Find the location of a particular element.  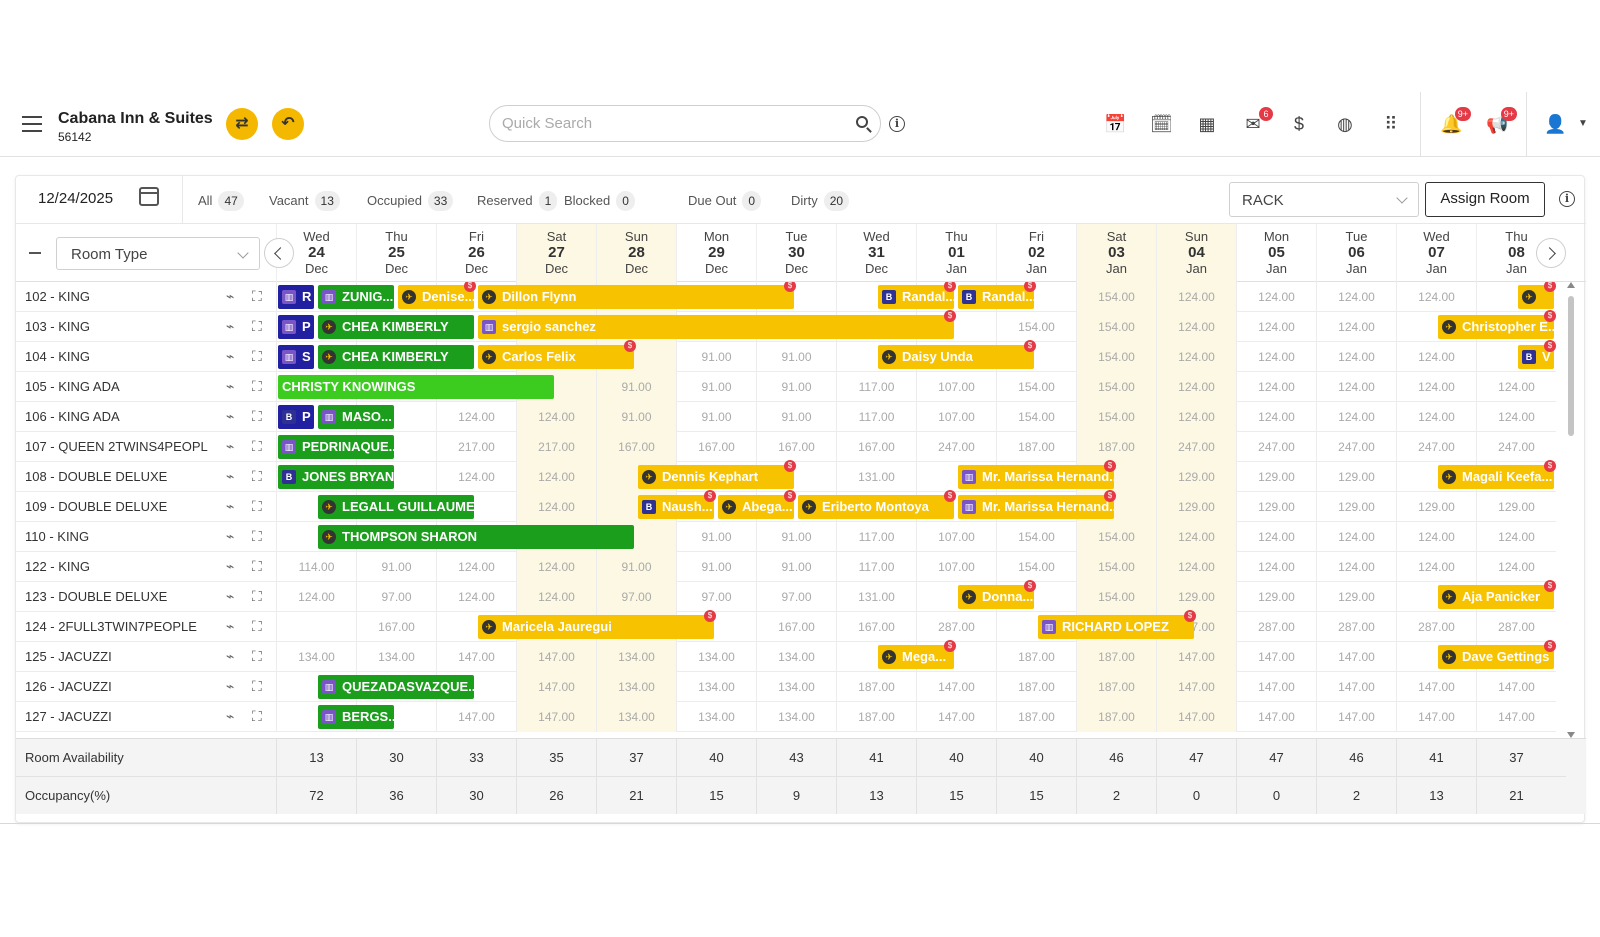

assign-room-button: Assign Room is located at coordinates (1485, 199).